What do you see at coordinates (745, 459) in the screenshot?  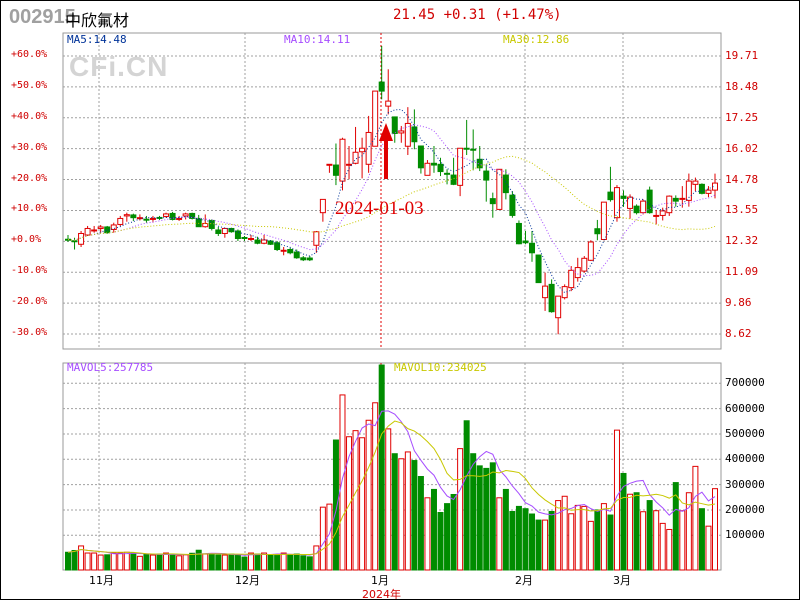 I see `volume-axis-tick: 400000` at bounding box center [745, 459].